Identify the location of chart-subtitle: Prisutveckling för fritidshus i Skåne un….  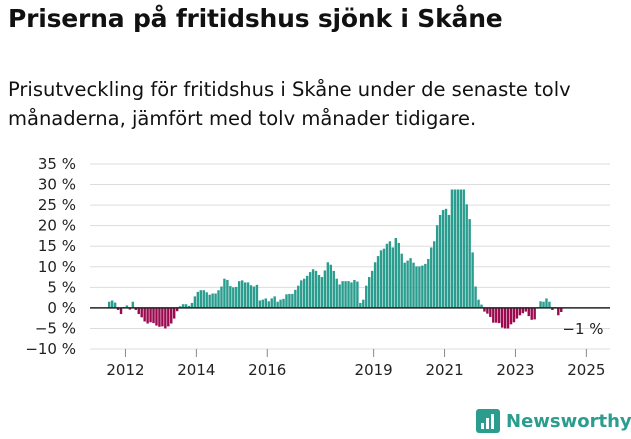
(289, 104).